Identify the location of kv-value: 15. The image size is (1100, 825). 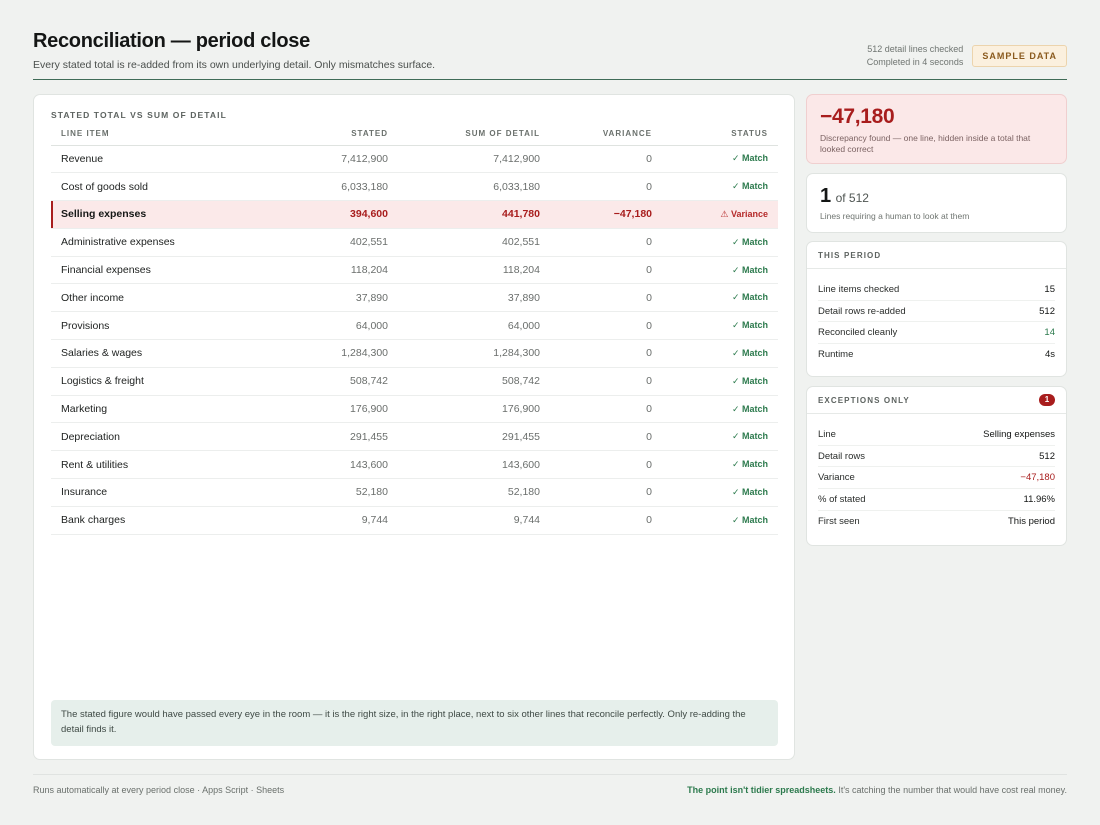
(1049, 289).